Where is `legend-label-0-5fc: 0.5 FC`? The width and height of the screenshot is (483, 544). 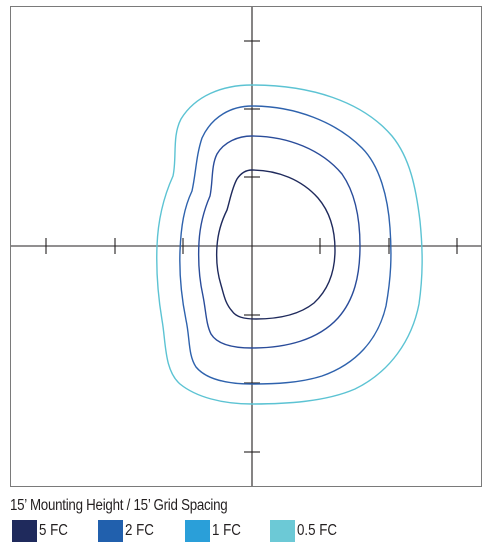
legend-label-0-5fc: 0.5 FC is located at coordinates (317, 530).